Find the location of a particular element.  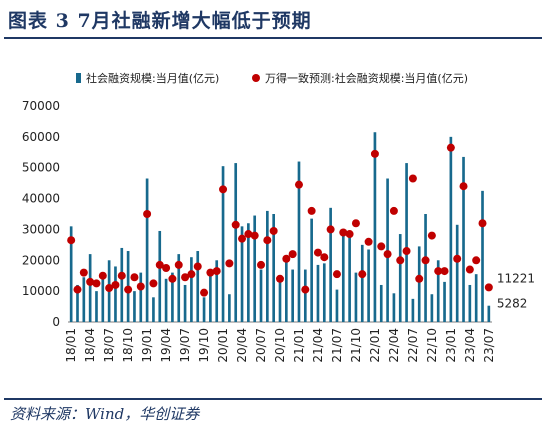

y-tick-label: 10000 is located at coordinates (41, 291).